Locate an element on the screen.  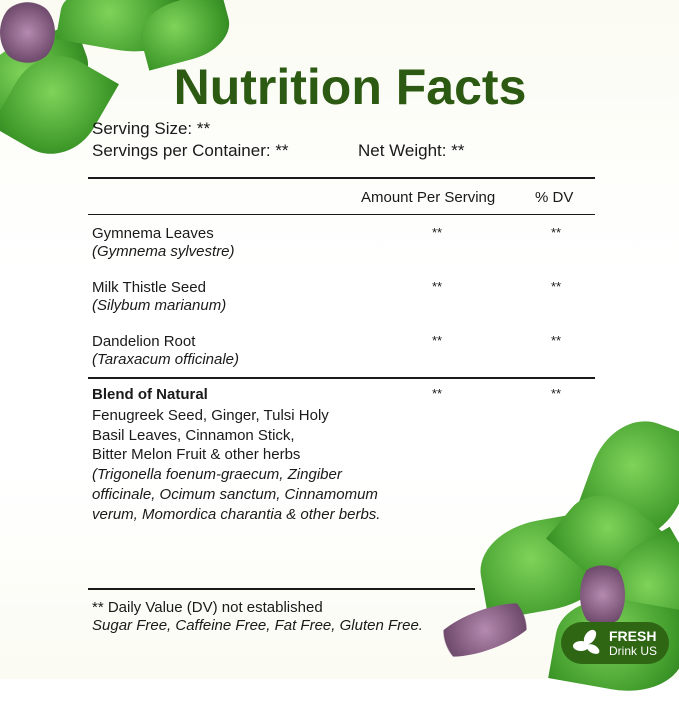
blend-title: Blend of Natural is located at coordinates (150, 394).